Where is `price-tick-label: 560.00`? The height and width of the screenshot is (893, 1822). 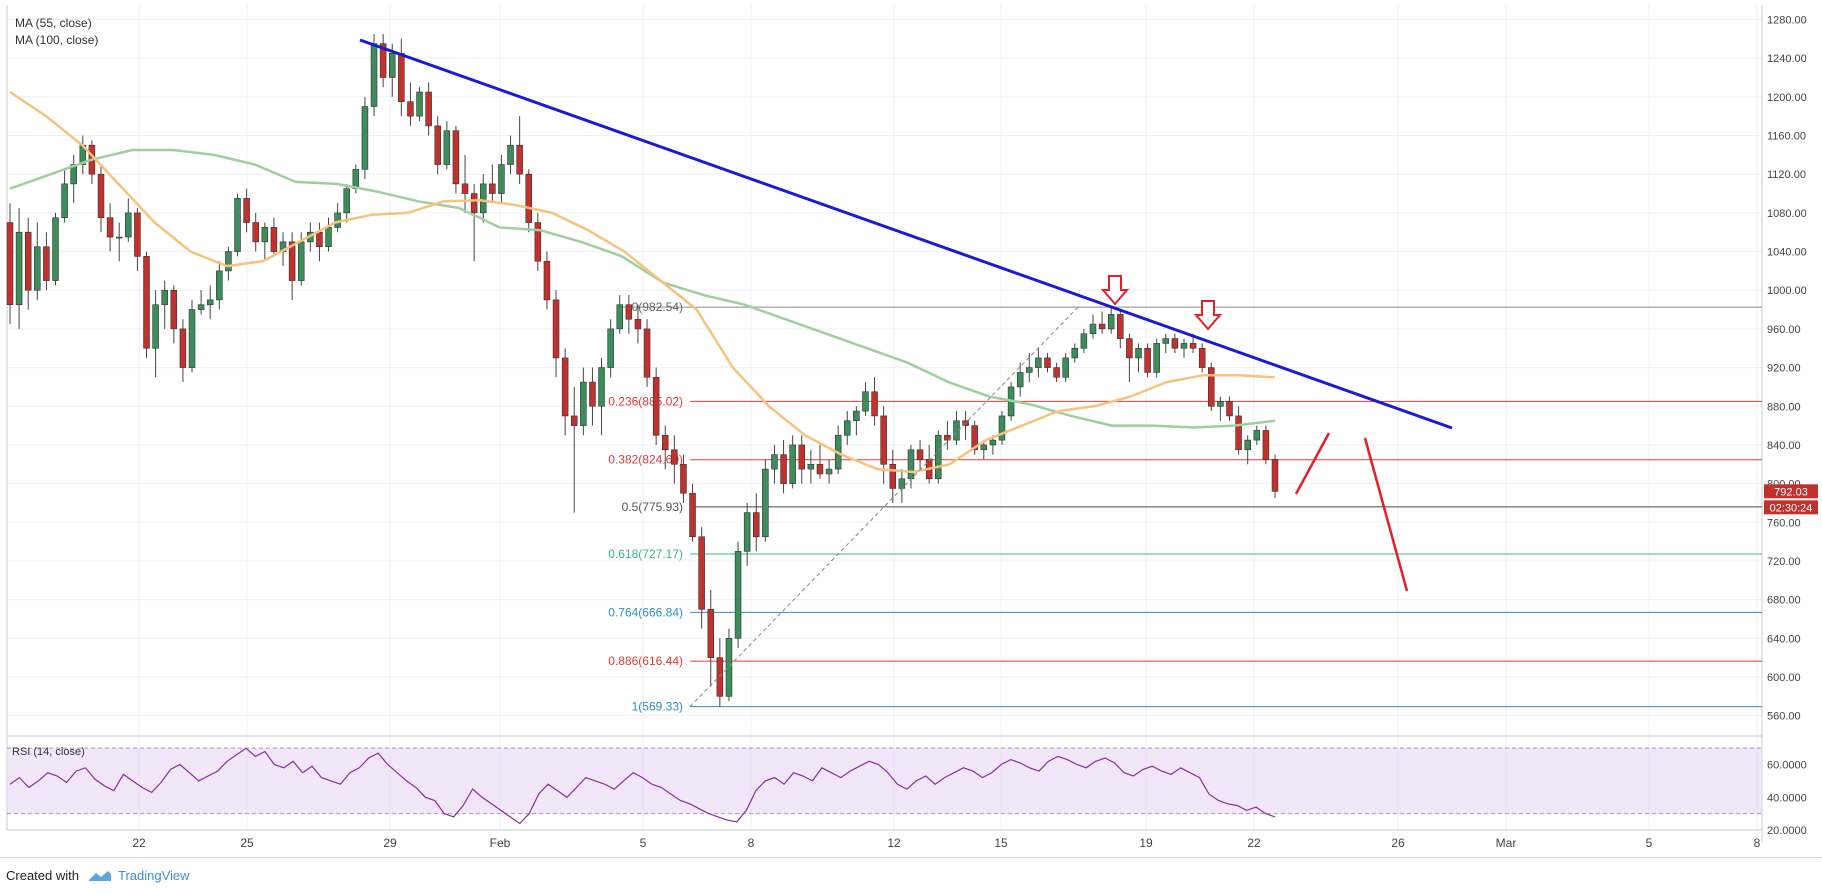
price-tick-label: 560.00 is located at coordinates (1784, 717).